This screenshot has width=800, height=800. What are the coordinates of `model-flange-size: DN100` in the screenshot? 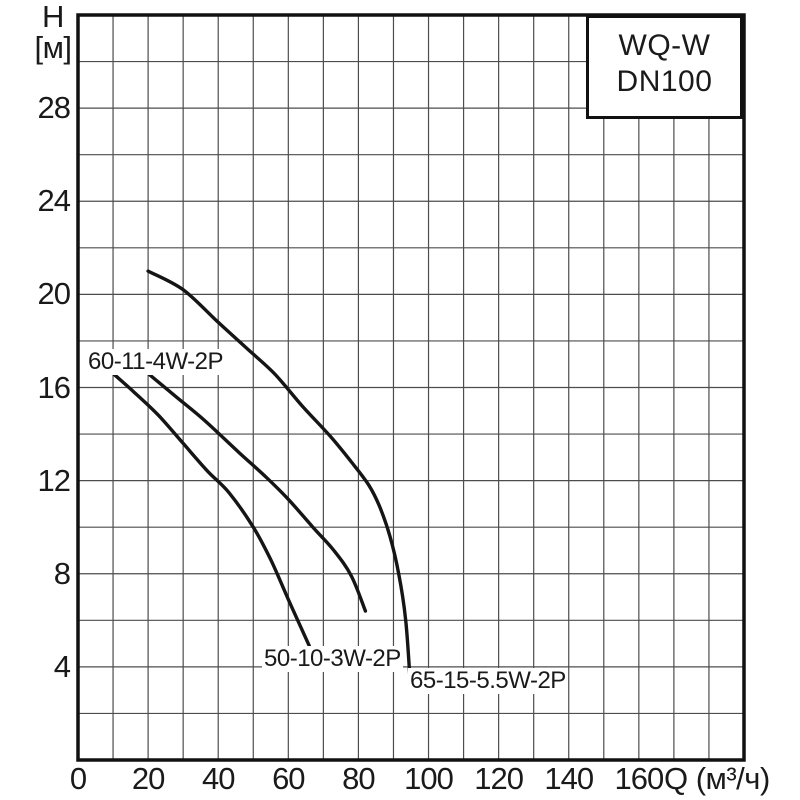 It's located at (664, 81).